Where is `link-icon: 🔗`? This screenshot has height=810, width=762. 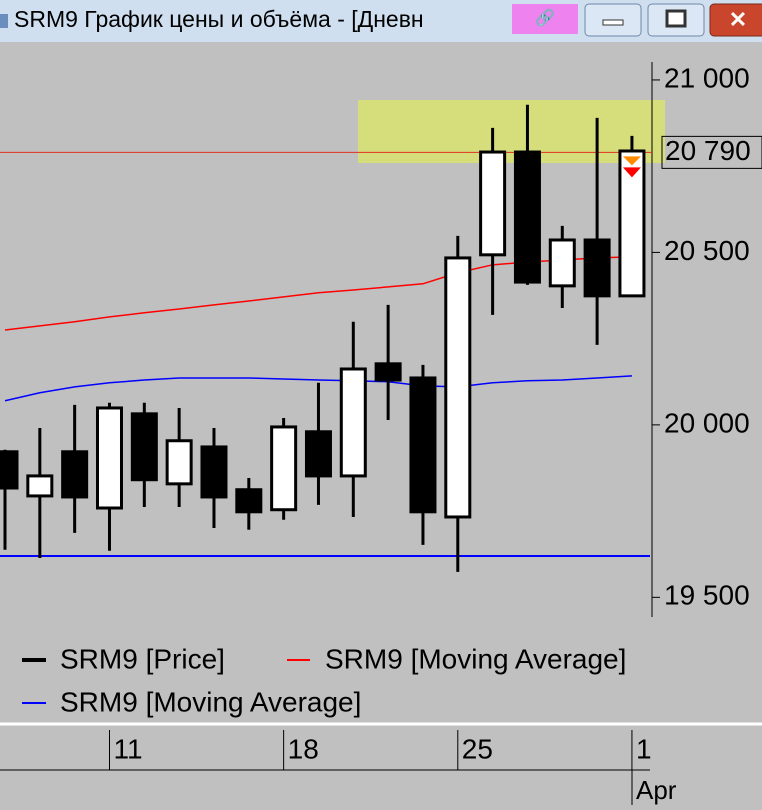 link-icon: 🔗 is located at coordinates (545, 17).